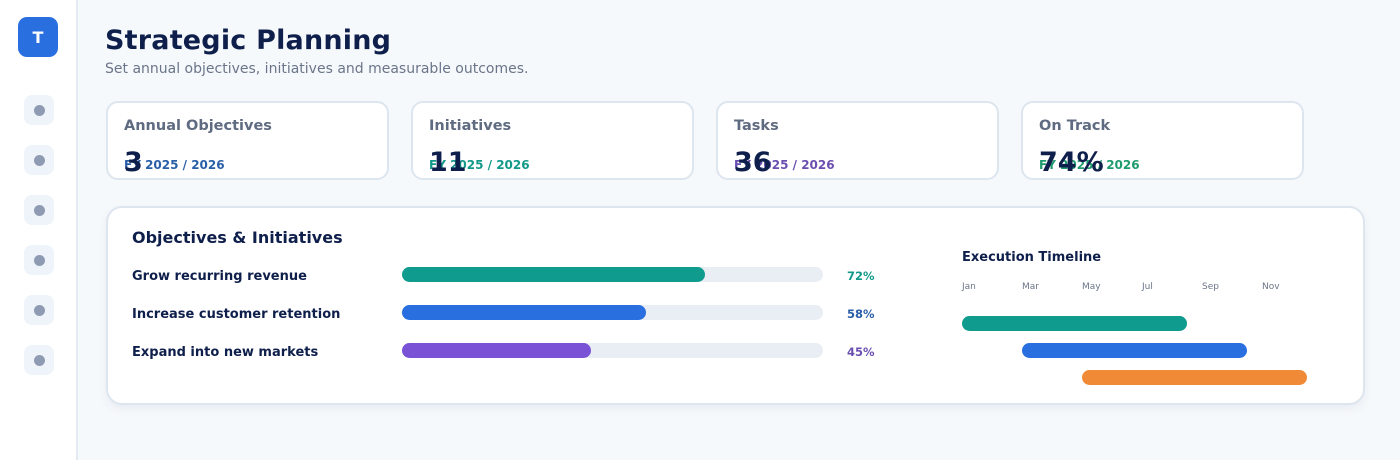 The image size is (1400, 460). Describe the element at coordinates (219, 276) in the screenshot. I see `objective-name: Grow recurring revenue` at that location.